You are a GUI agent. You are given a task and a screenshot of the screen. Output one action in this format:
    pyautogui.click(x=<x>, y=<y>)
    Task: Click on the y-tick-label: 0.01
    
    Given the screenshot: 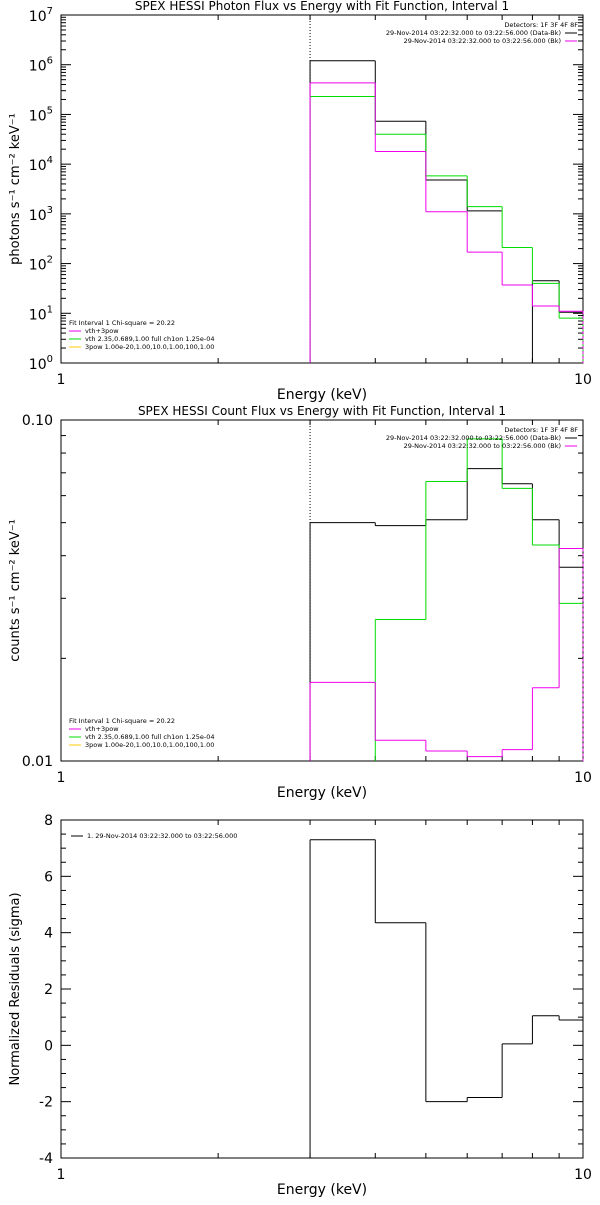 What is the action you would take?
    pyautogui.click(x=37, y=762)
    